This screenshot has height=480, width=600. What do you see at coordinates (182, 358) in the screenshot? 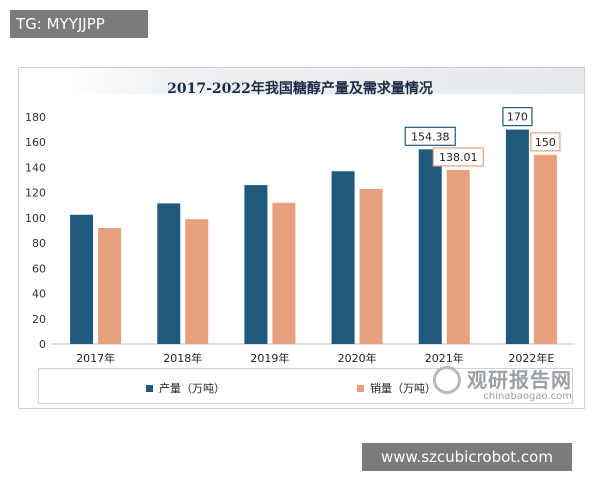
I see `x-tick-label: 2018年` at bounding box center [182, 358].